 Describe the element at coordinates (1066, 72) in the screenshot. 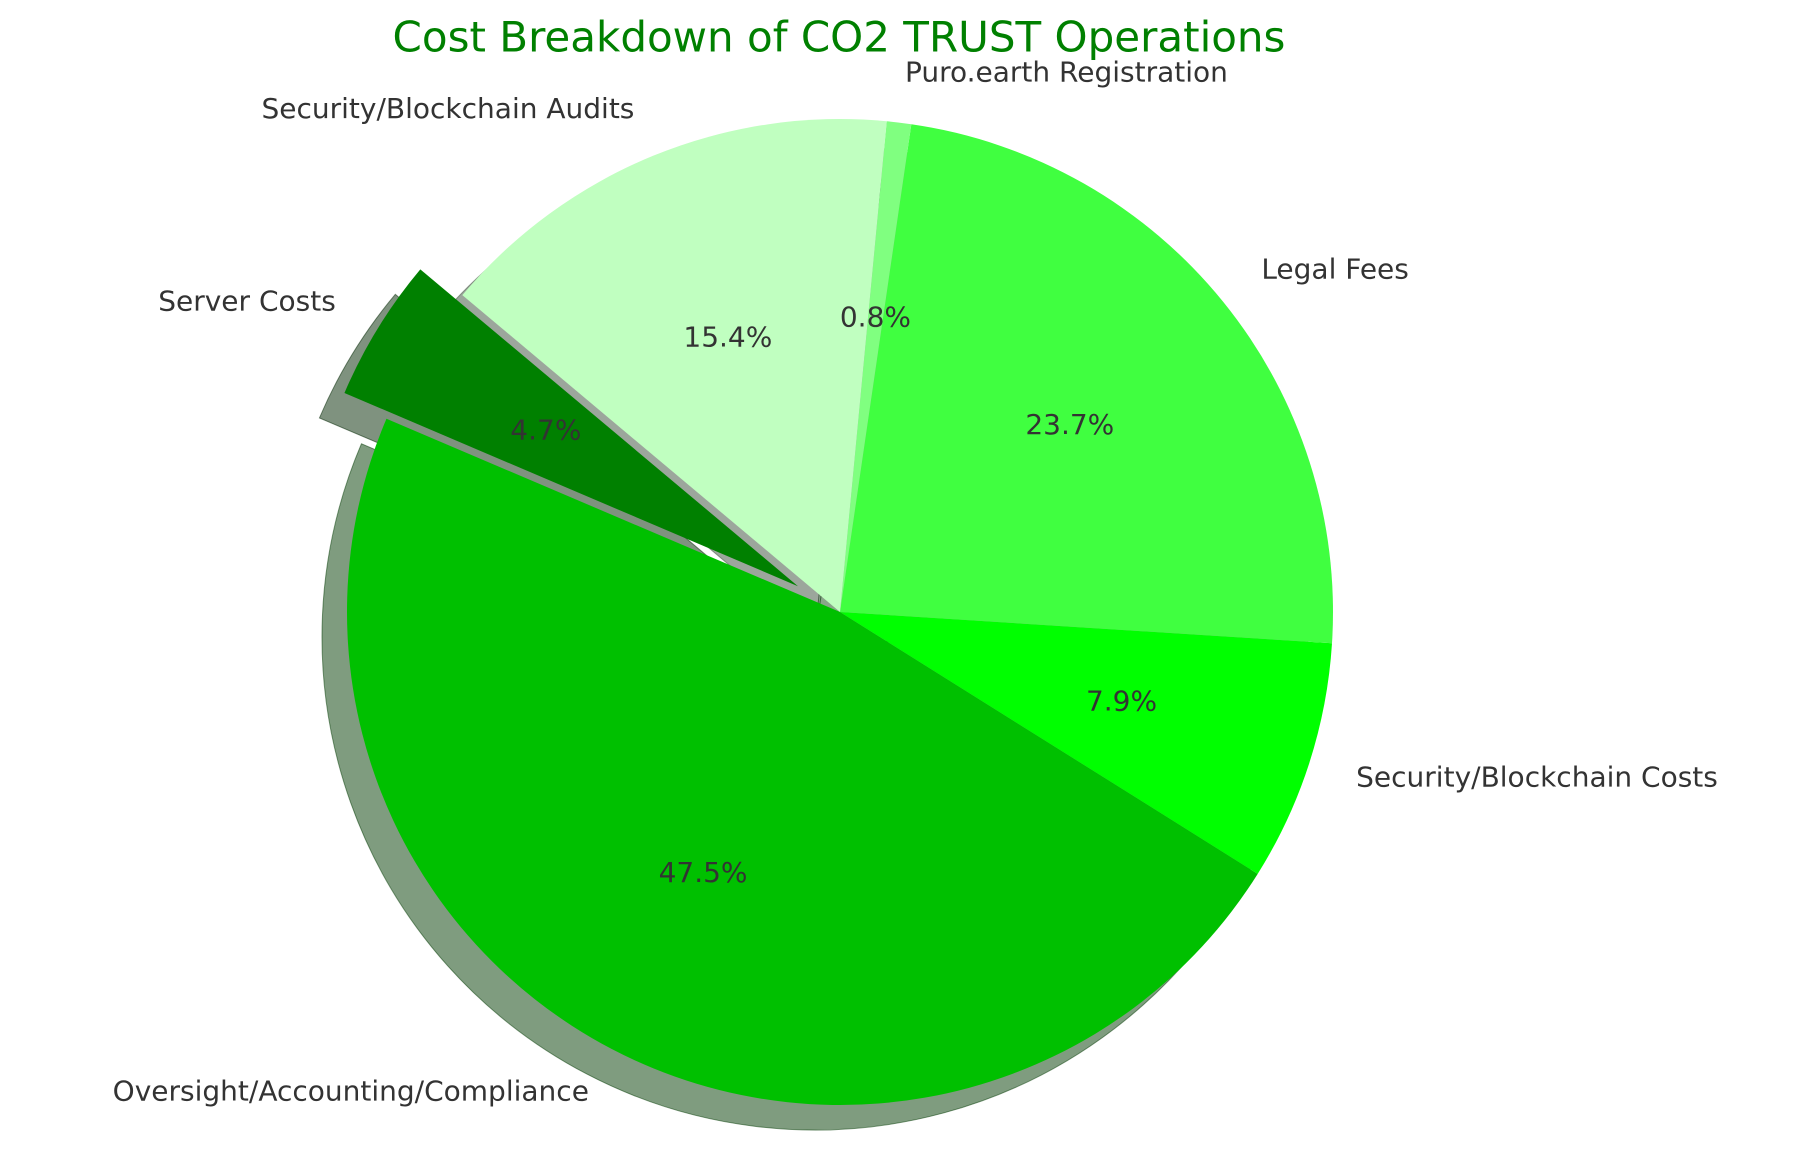

I see `slice-label: Puro.earth Registration` at that location.